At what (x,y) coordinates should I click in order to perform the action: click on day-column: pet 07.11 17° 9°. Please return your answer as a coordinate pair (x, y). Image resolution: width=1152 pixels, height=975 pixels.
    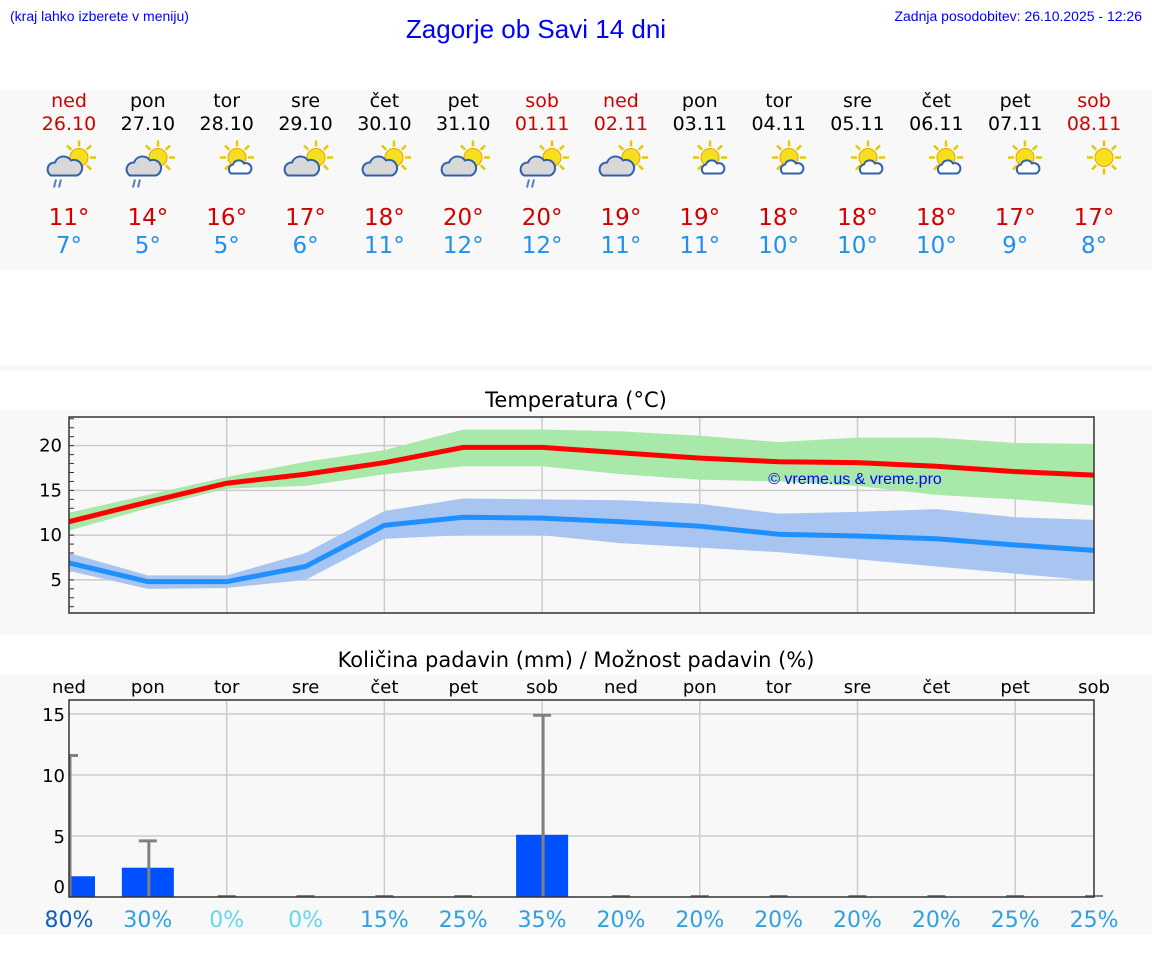
    Looking at the image, I should click on (1015, 175).